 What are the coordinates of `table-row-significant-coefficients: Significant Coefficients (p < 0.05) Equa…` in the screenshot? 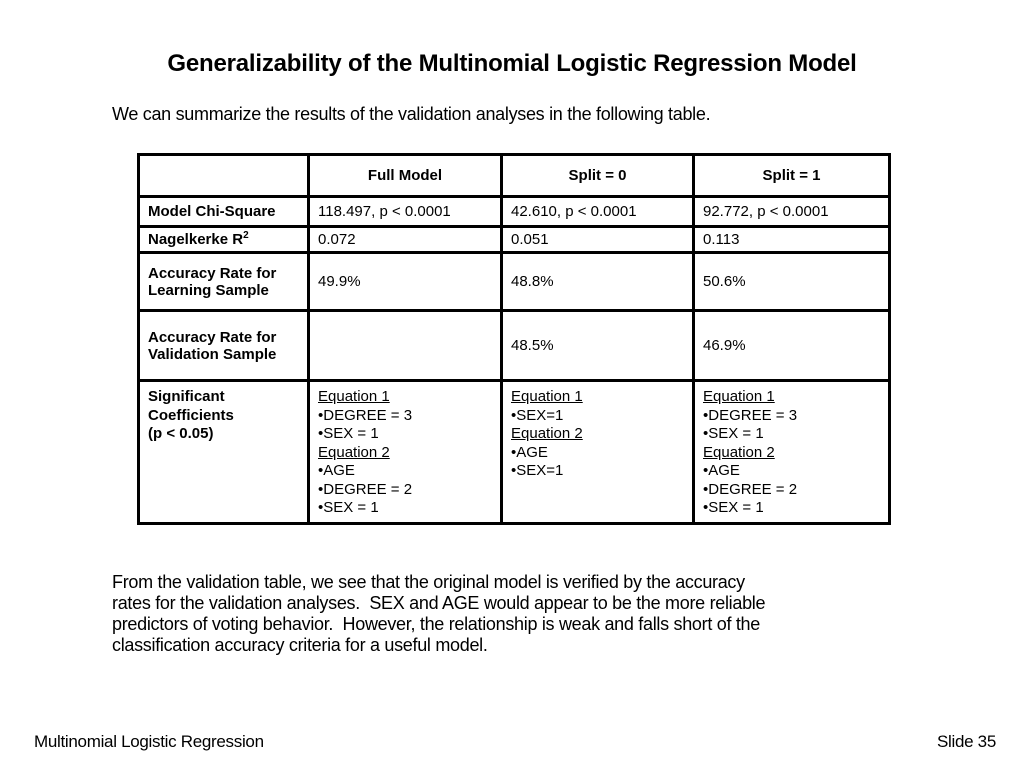 It's located at (514, 452).